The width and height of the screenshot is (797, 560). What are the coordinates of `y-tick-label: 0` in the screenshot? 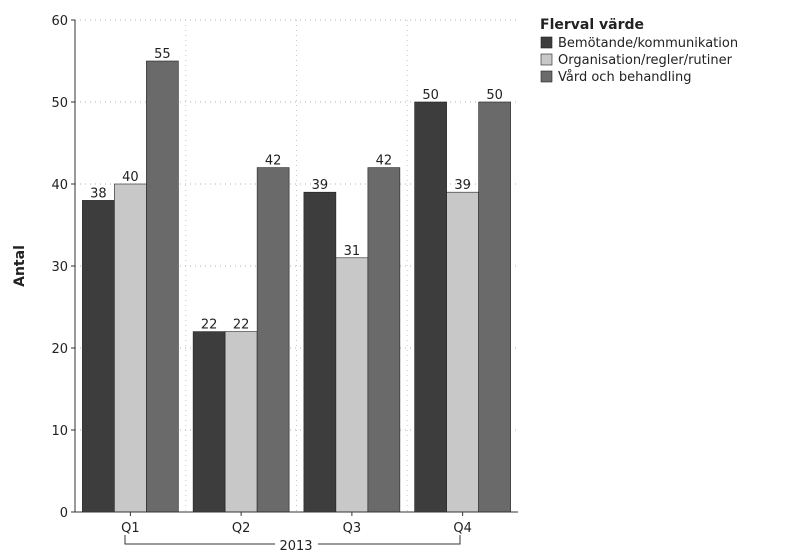 It's located at (64, 513).